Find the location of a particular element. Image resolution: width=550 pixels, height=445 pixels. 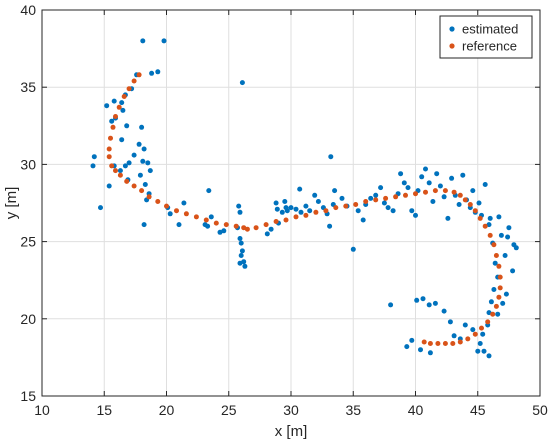

x-tick-label: 10 is located at coordinates (42, 410).